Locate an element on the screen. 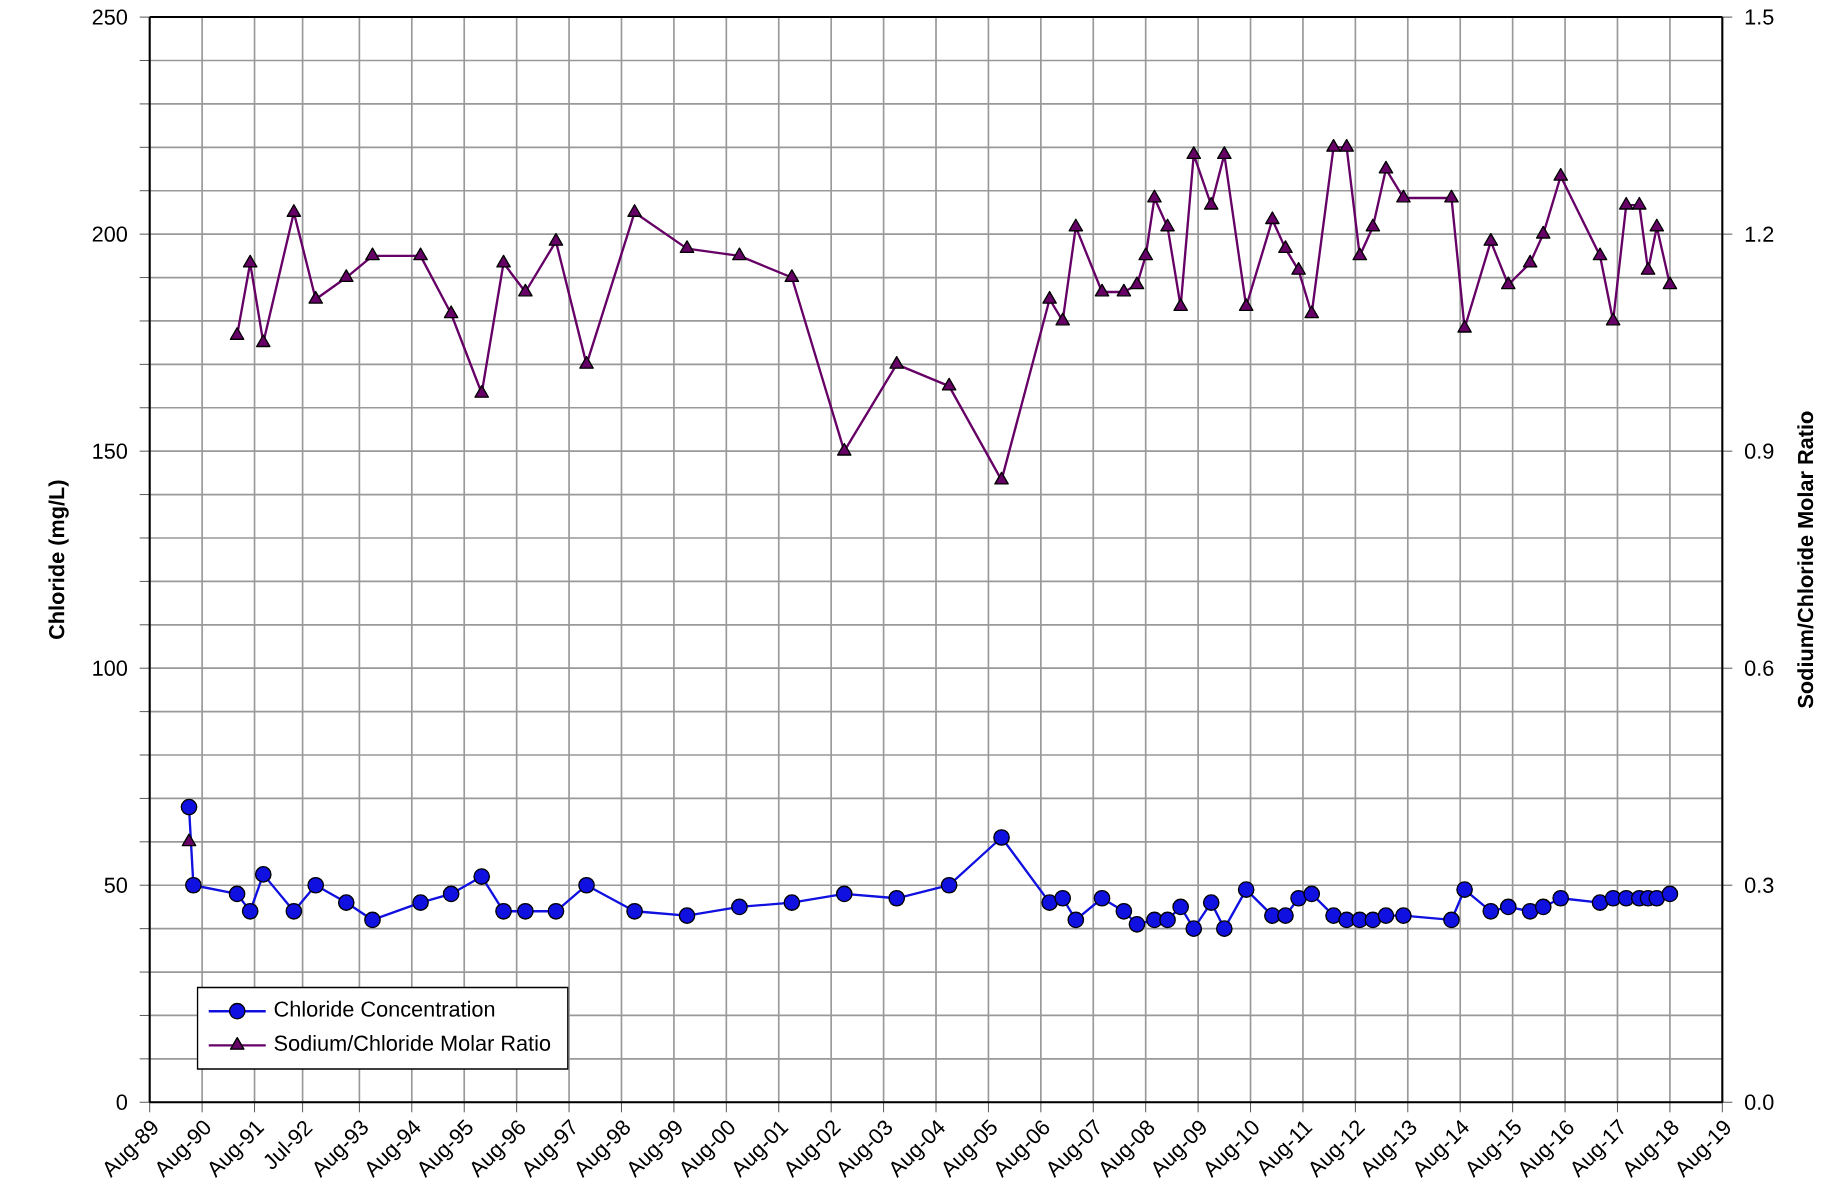  y2-tick-label: 0.3 is located at coordinates (1759, 885).